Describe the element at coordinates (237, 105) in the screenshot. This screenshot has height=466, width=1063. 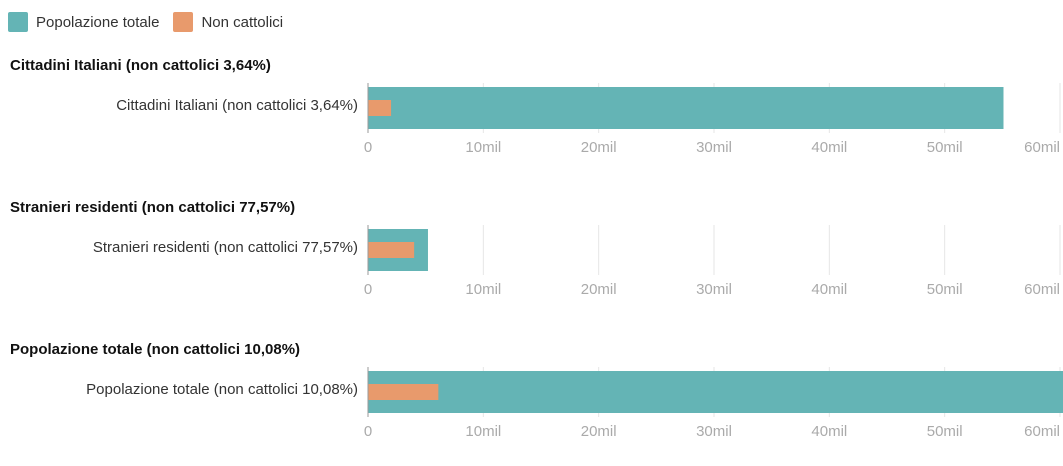
I see `category-label: Cittadini Italiani (non cattolici 3,64%)` at that location.